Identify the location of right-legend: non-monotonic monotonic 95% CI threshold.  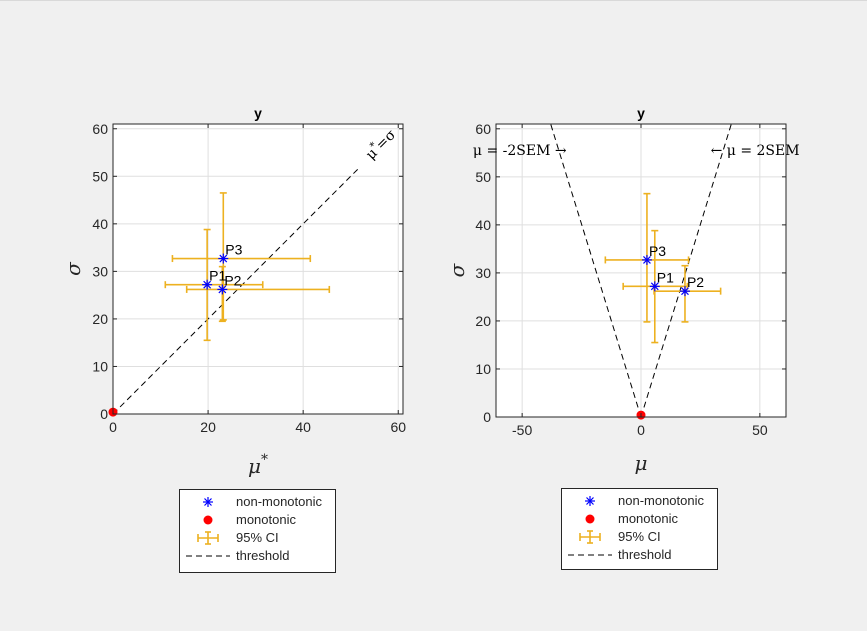
(639, 529).